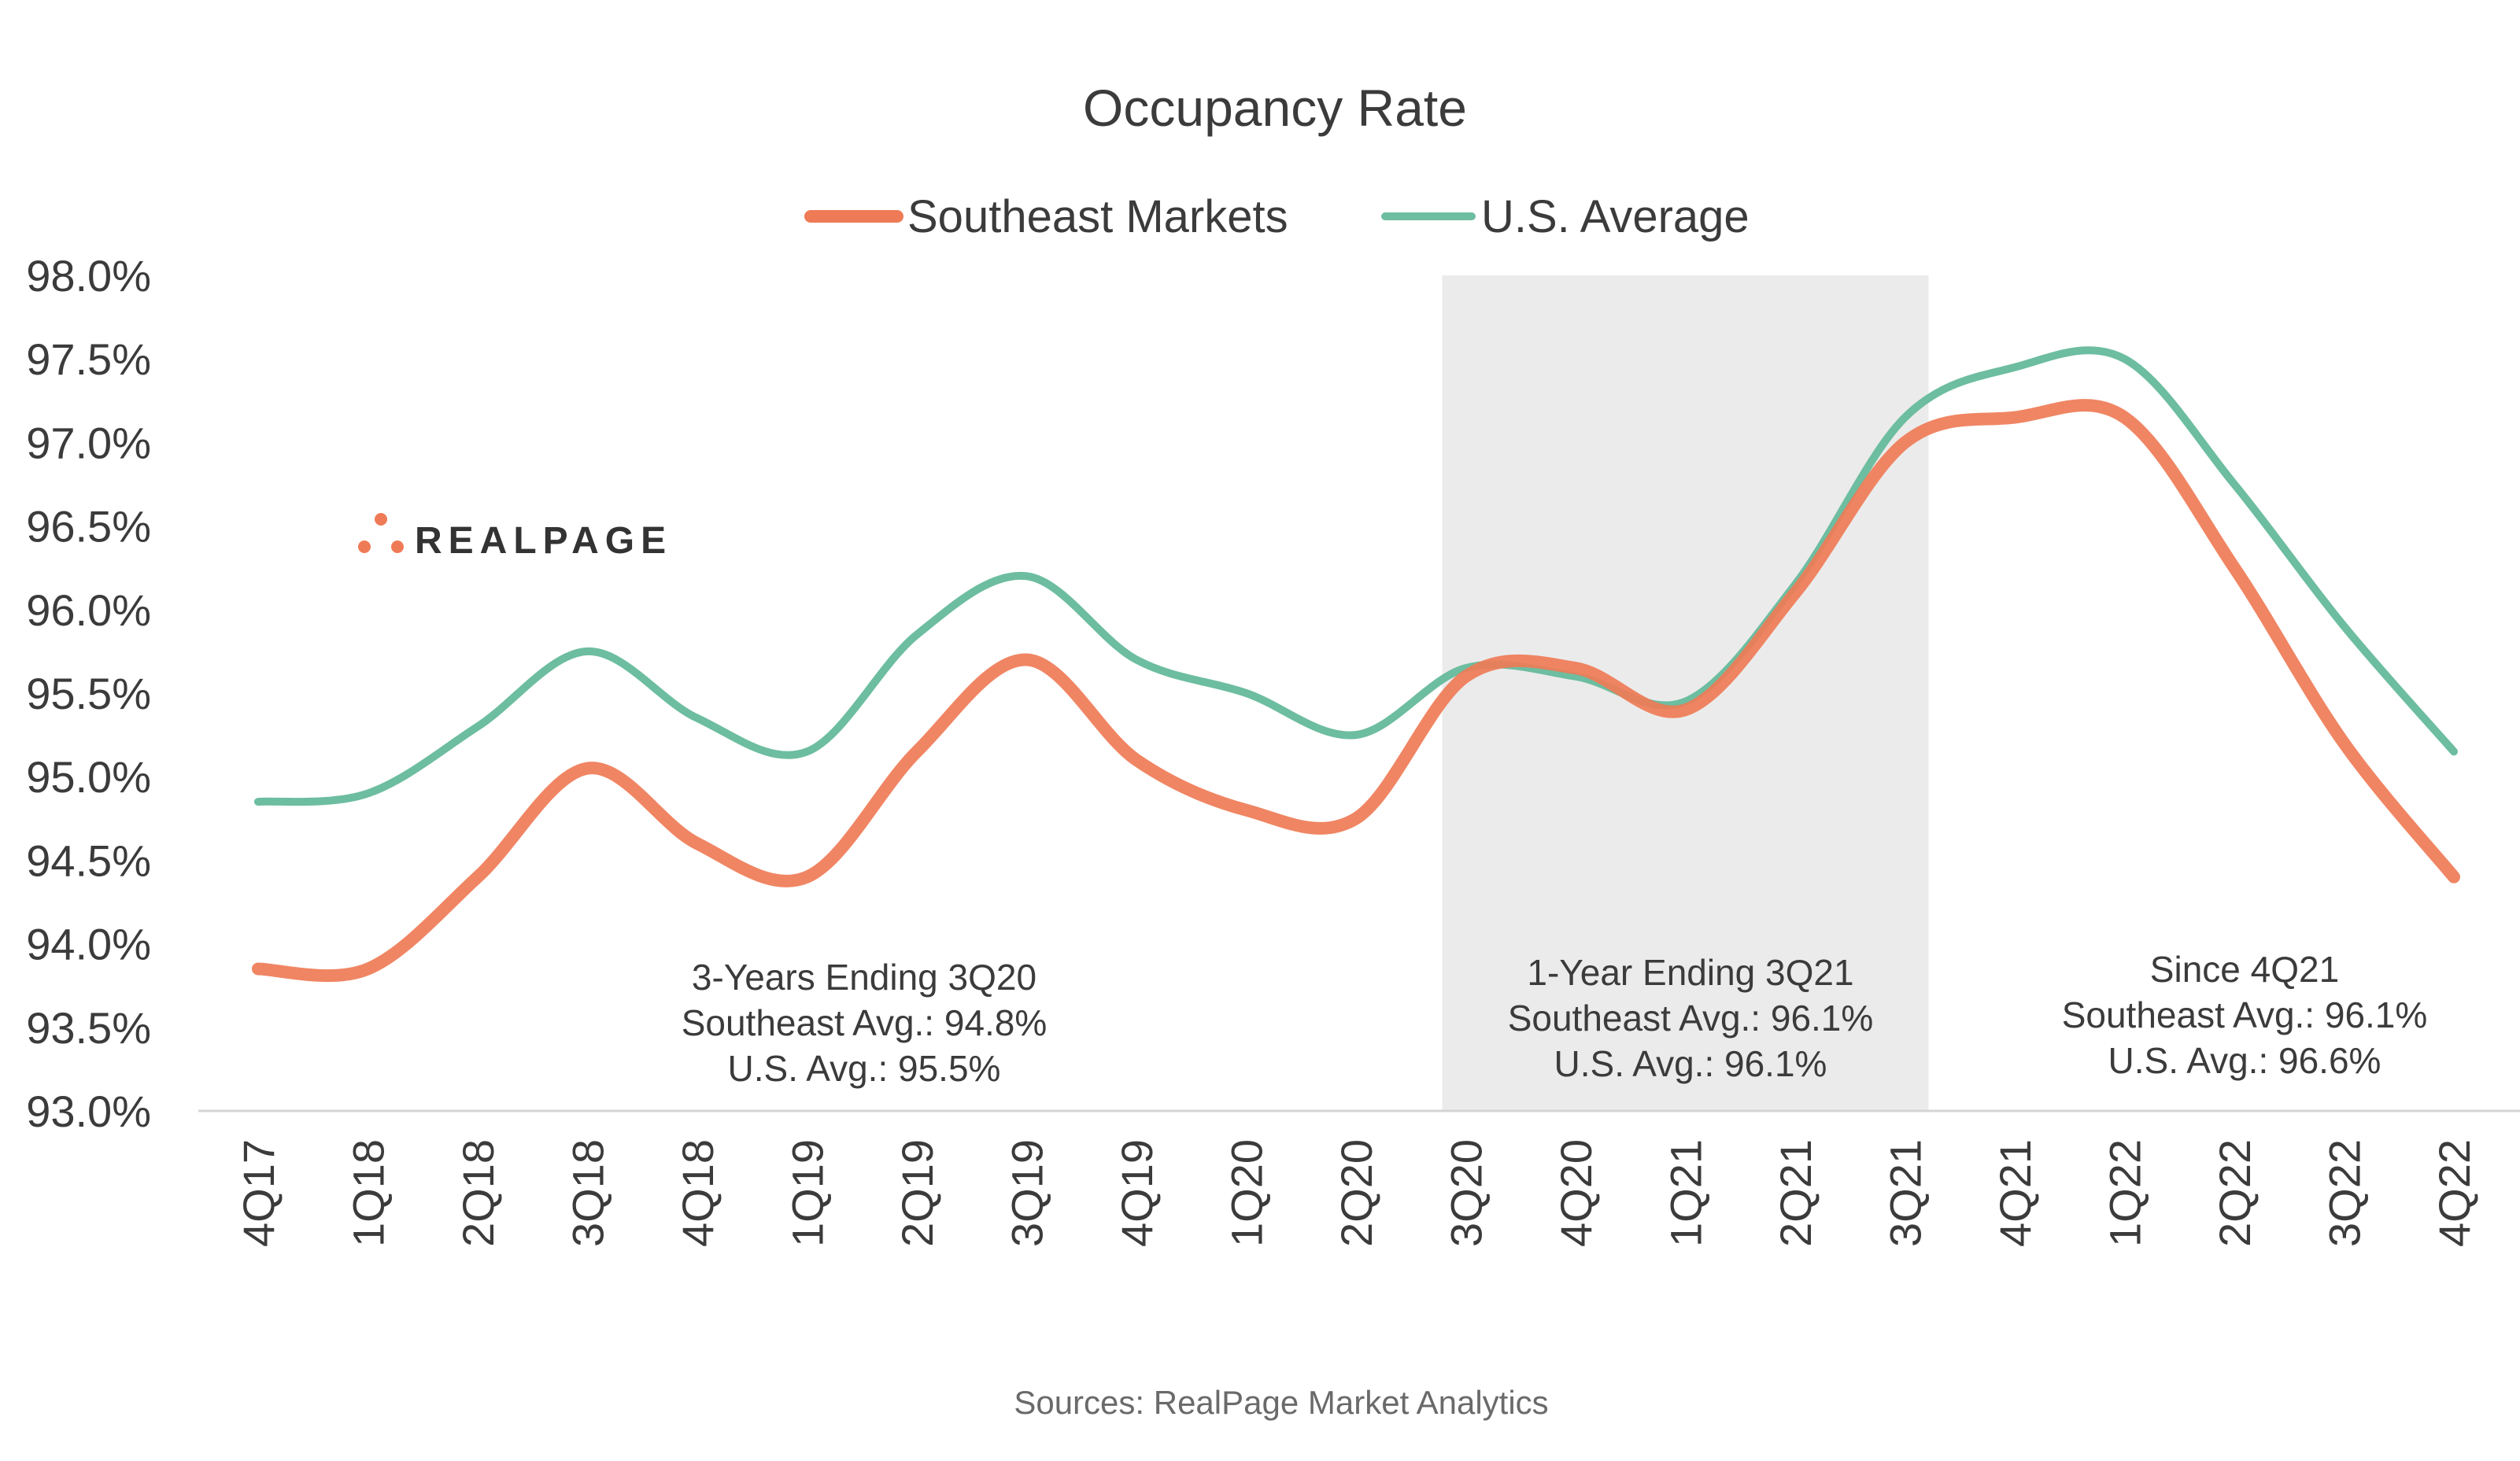 Image resolution: width=2520 pixels, height=1461 pixels. What do you see at coordinates (88, 944) in the screenshot?
I see `y-tick-label: 94.0%` at bounding box center [88, 944].